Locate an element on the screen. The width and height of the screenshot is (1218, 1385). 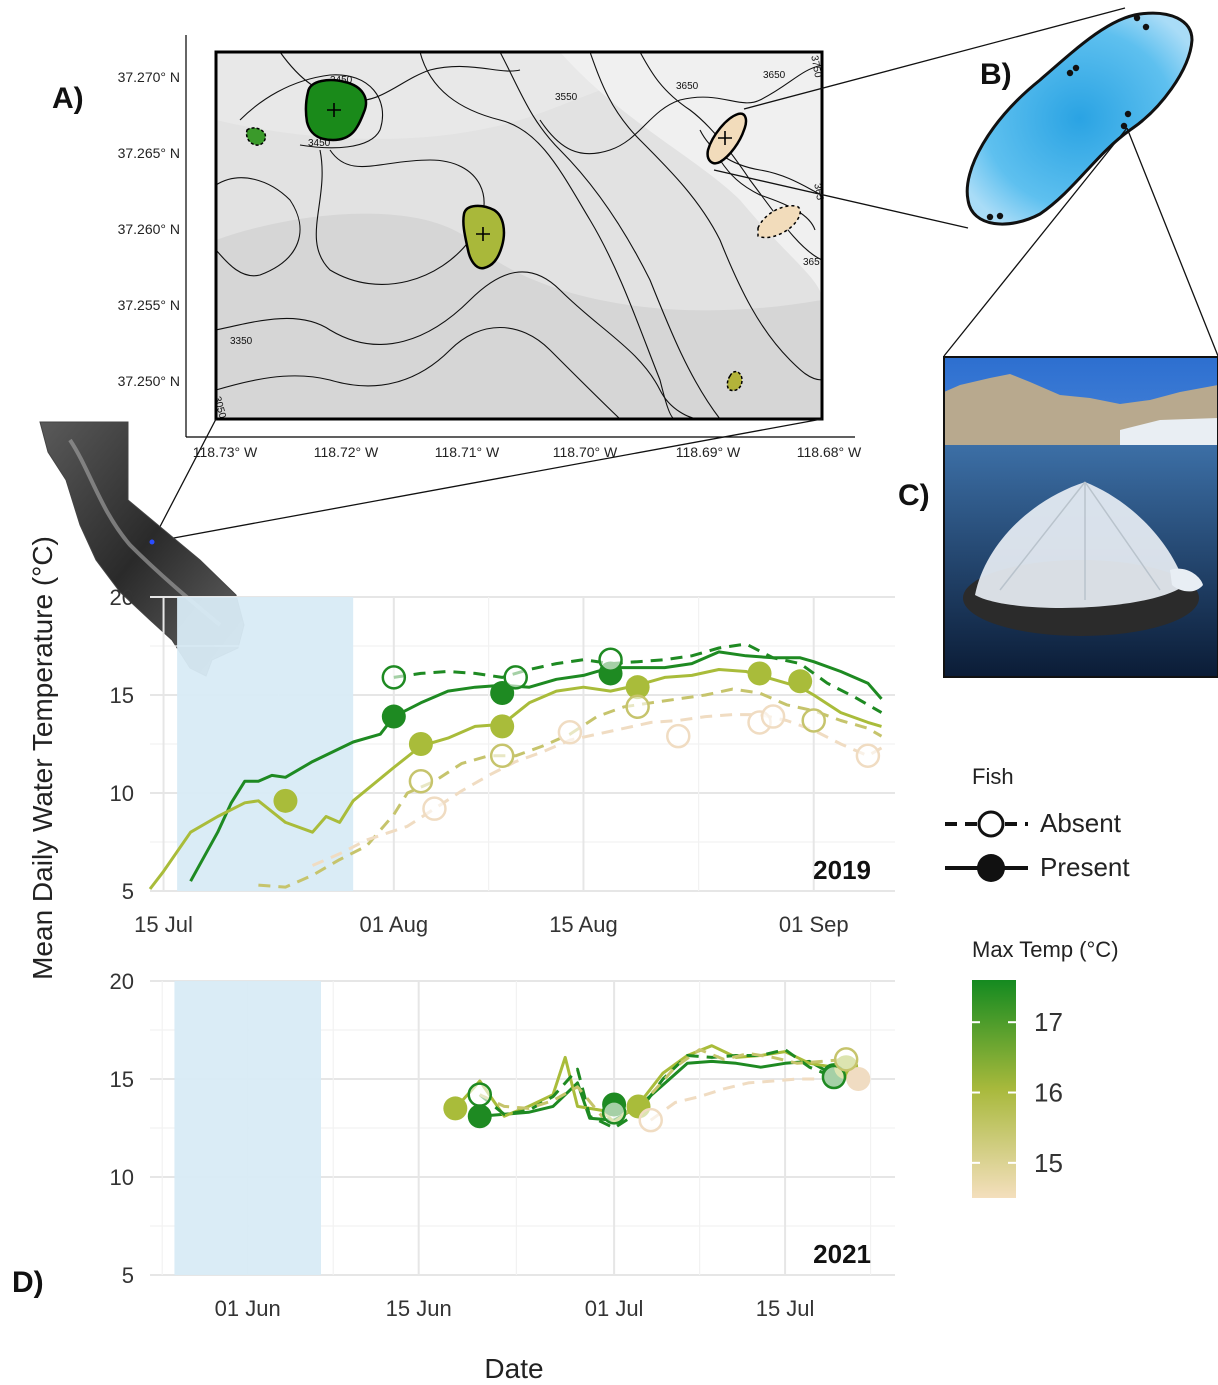
photo-panel is located at coordinates (1080, 517).